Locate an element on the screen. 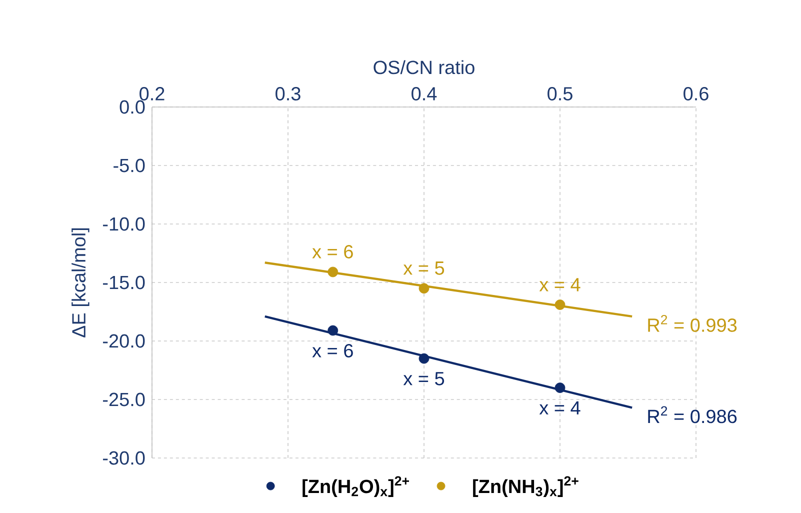 The height and width of the screenshot is (513, 801). series-label: R$^{2}$ = 0.993 is located at coordinates (692, 323).